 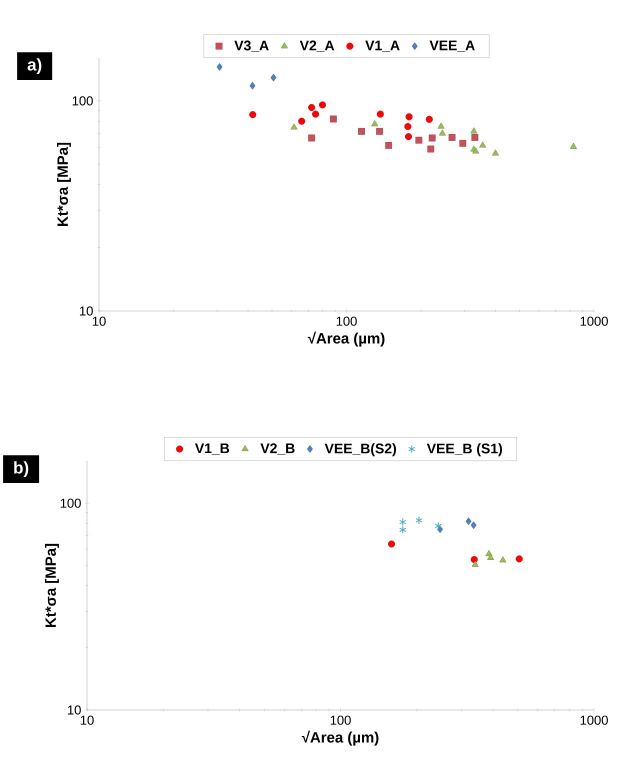 I want to click on legend-label: V2_A, so click(x=317, y=46).